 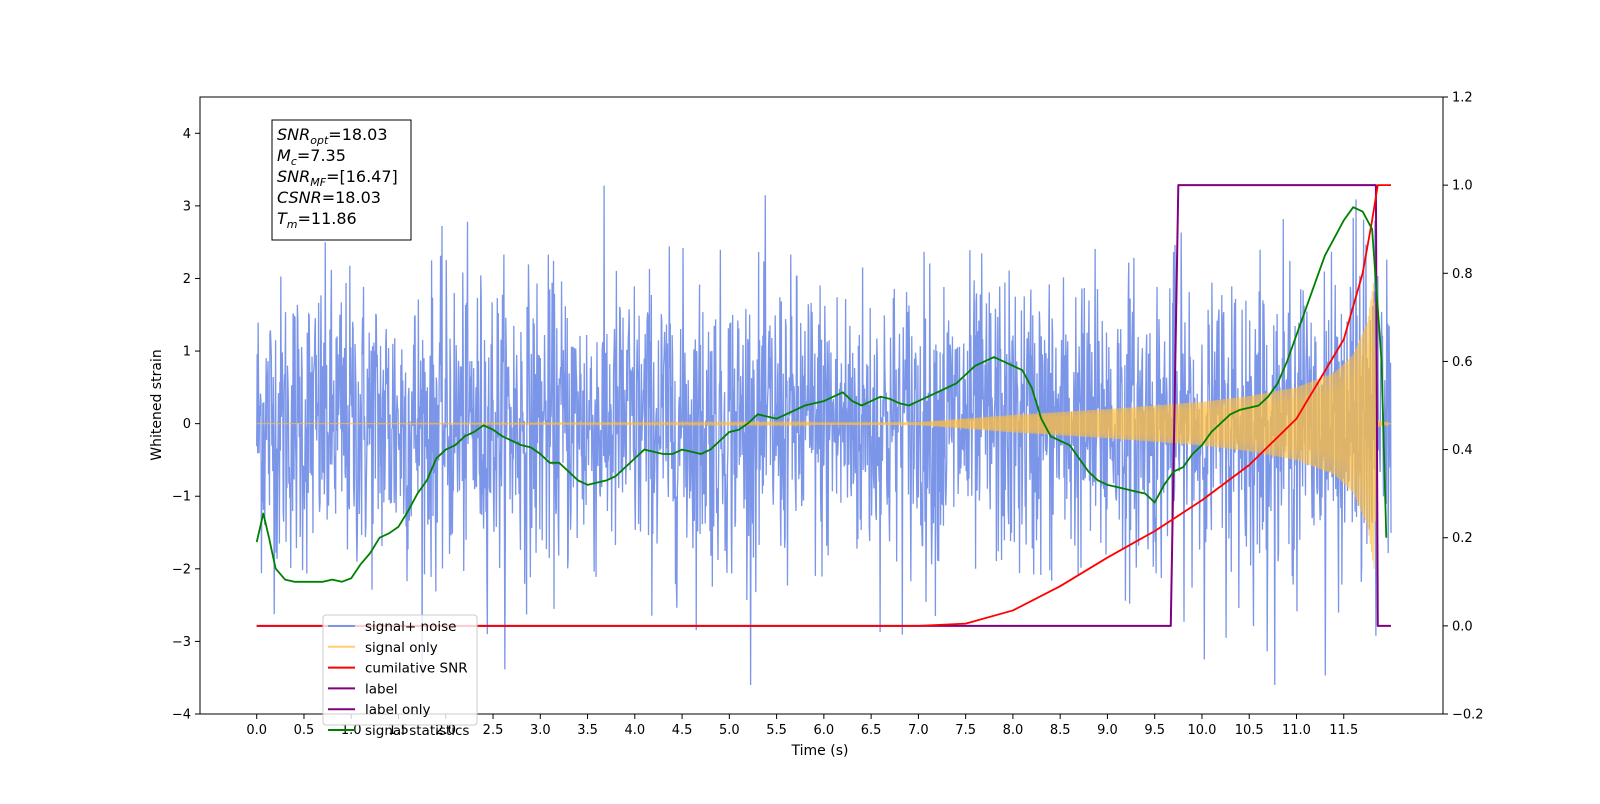 What do you see at coordinates (181, 569) in the screenshot?
I see `y-tick-label: −2` at bounding box center [181, 569].